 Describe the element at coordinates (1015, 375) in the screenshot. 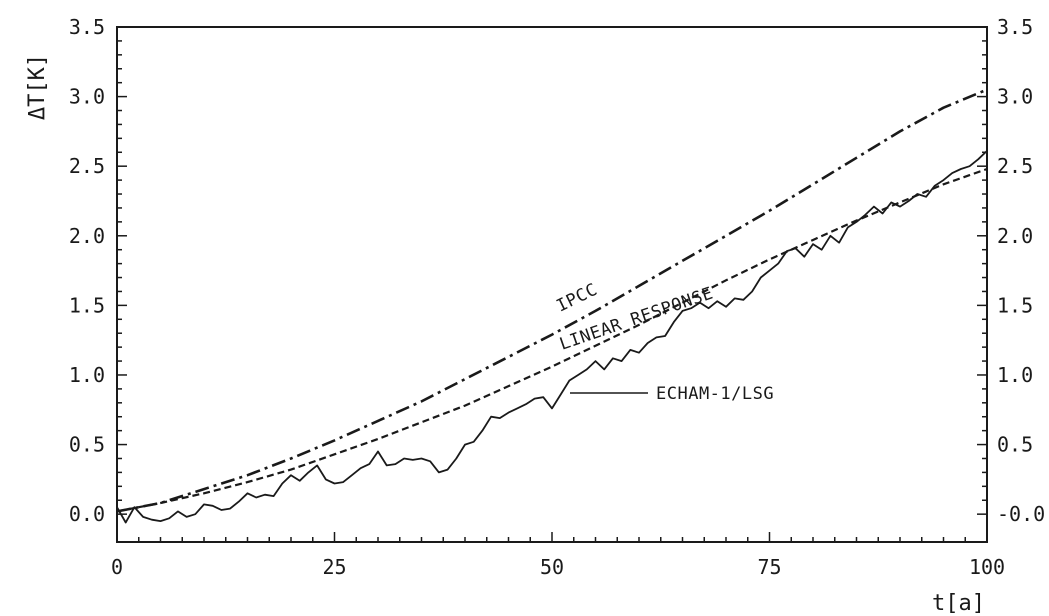

I see `right-y-tick-label: 1.0` at that location.